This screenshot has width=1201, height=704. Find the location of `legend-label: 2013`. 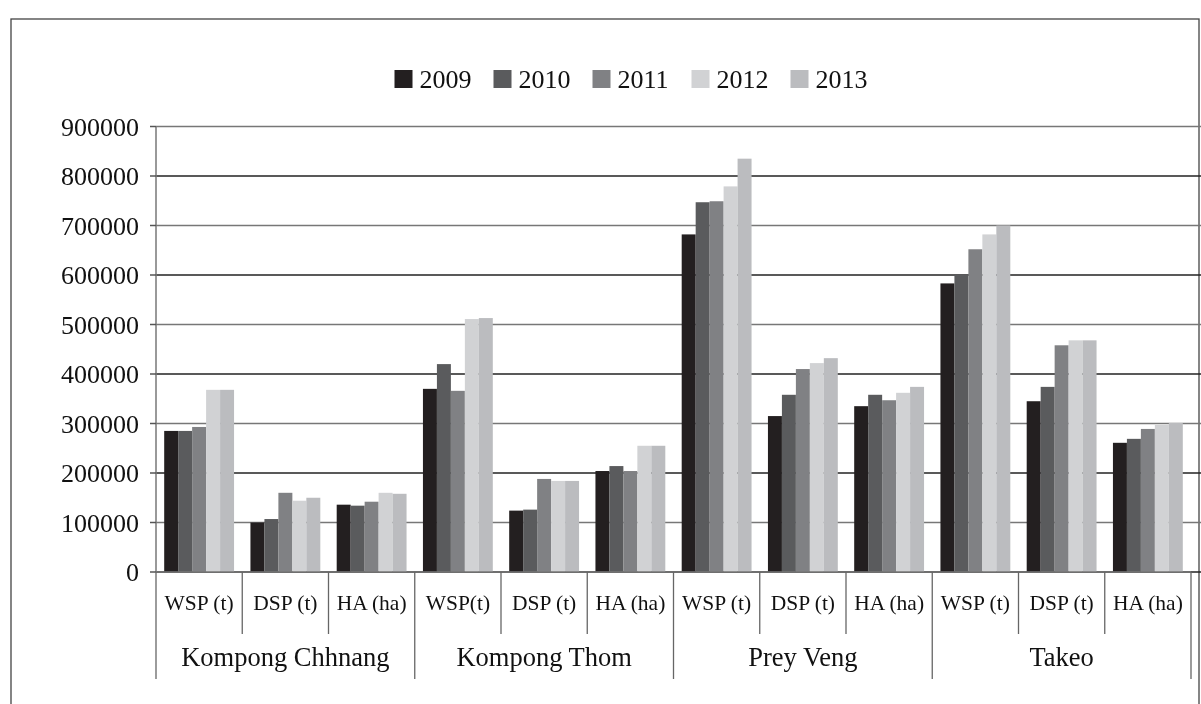

legend-label: 2013 is located at coordinates (841, 80).